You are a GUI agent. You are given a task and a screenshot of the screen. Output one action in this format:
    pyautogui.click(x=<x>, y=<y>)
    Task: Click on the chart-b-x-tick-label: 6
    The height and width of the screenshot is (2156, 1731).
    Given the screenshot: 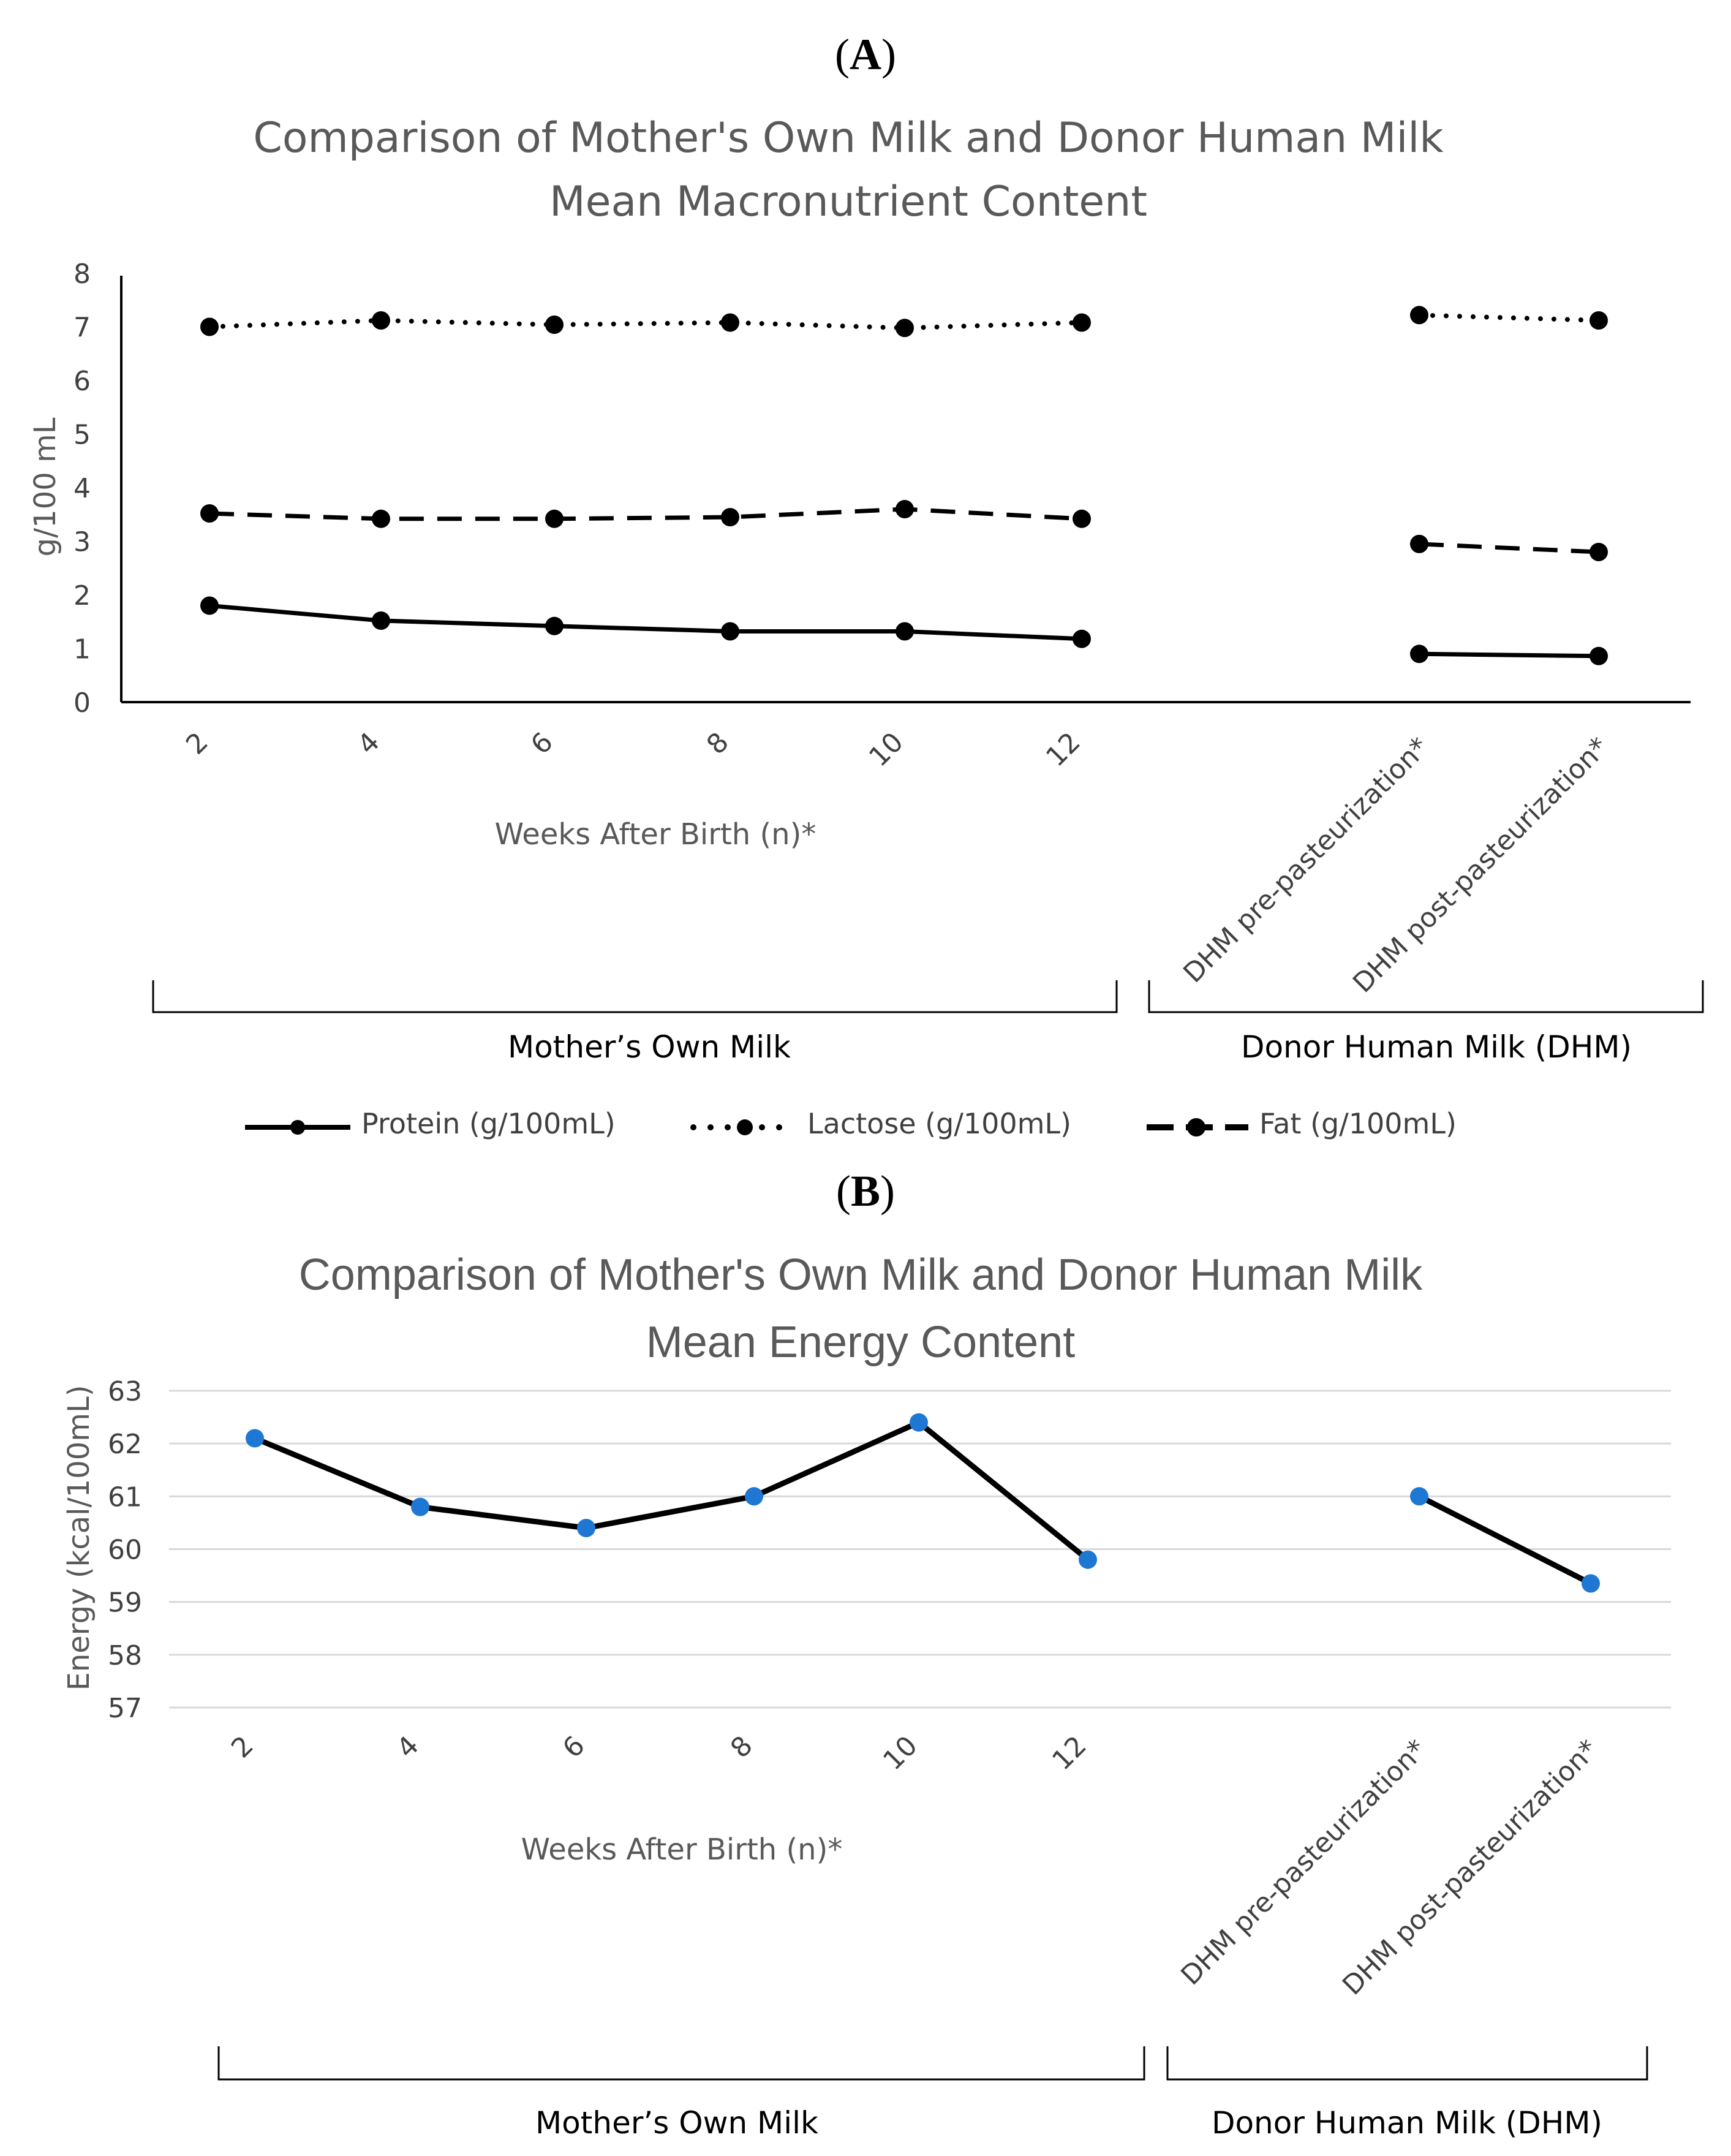 What is the action you would take?
    pyautogui.click(x=574, y=1747)
    